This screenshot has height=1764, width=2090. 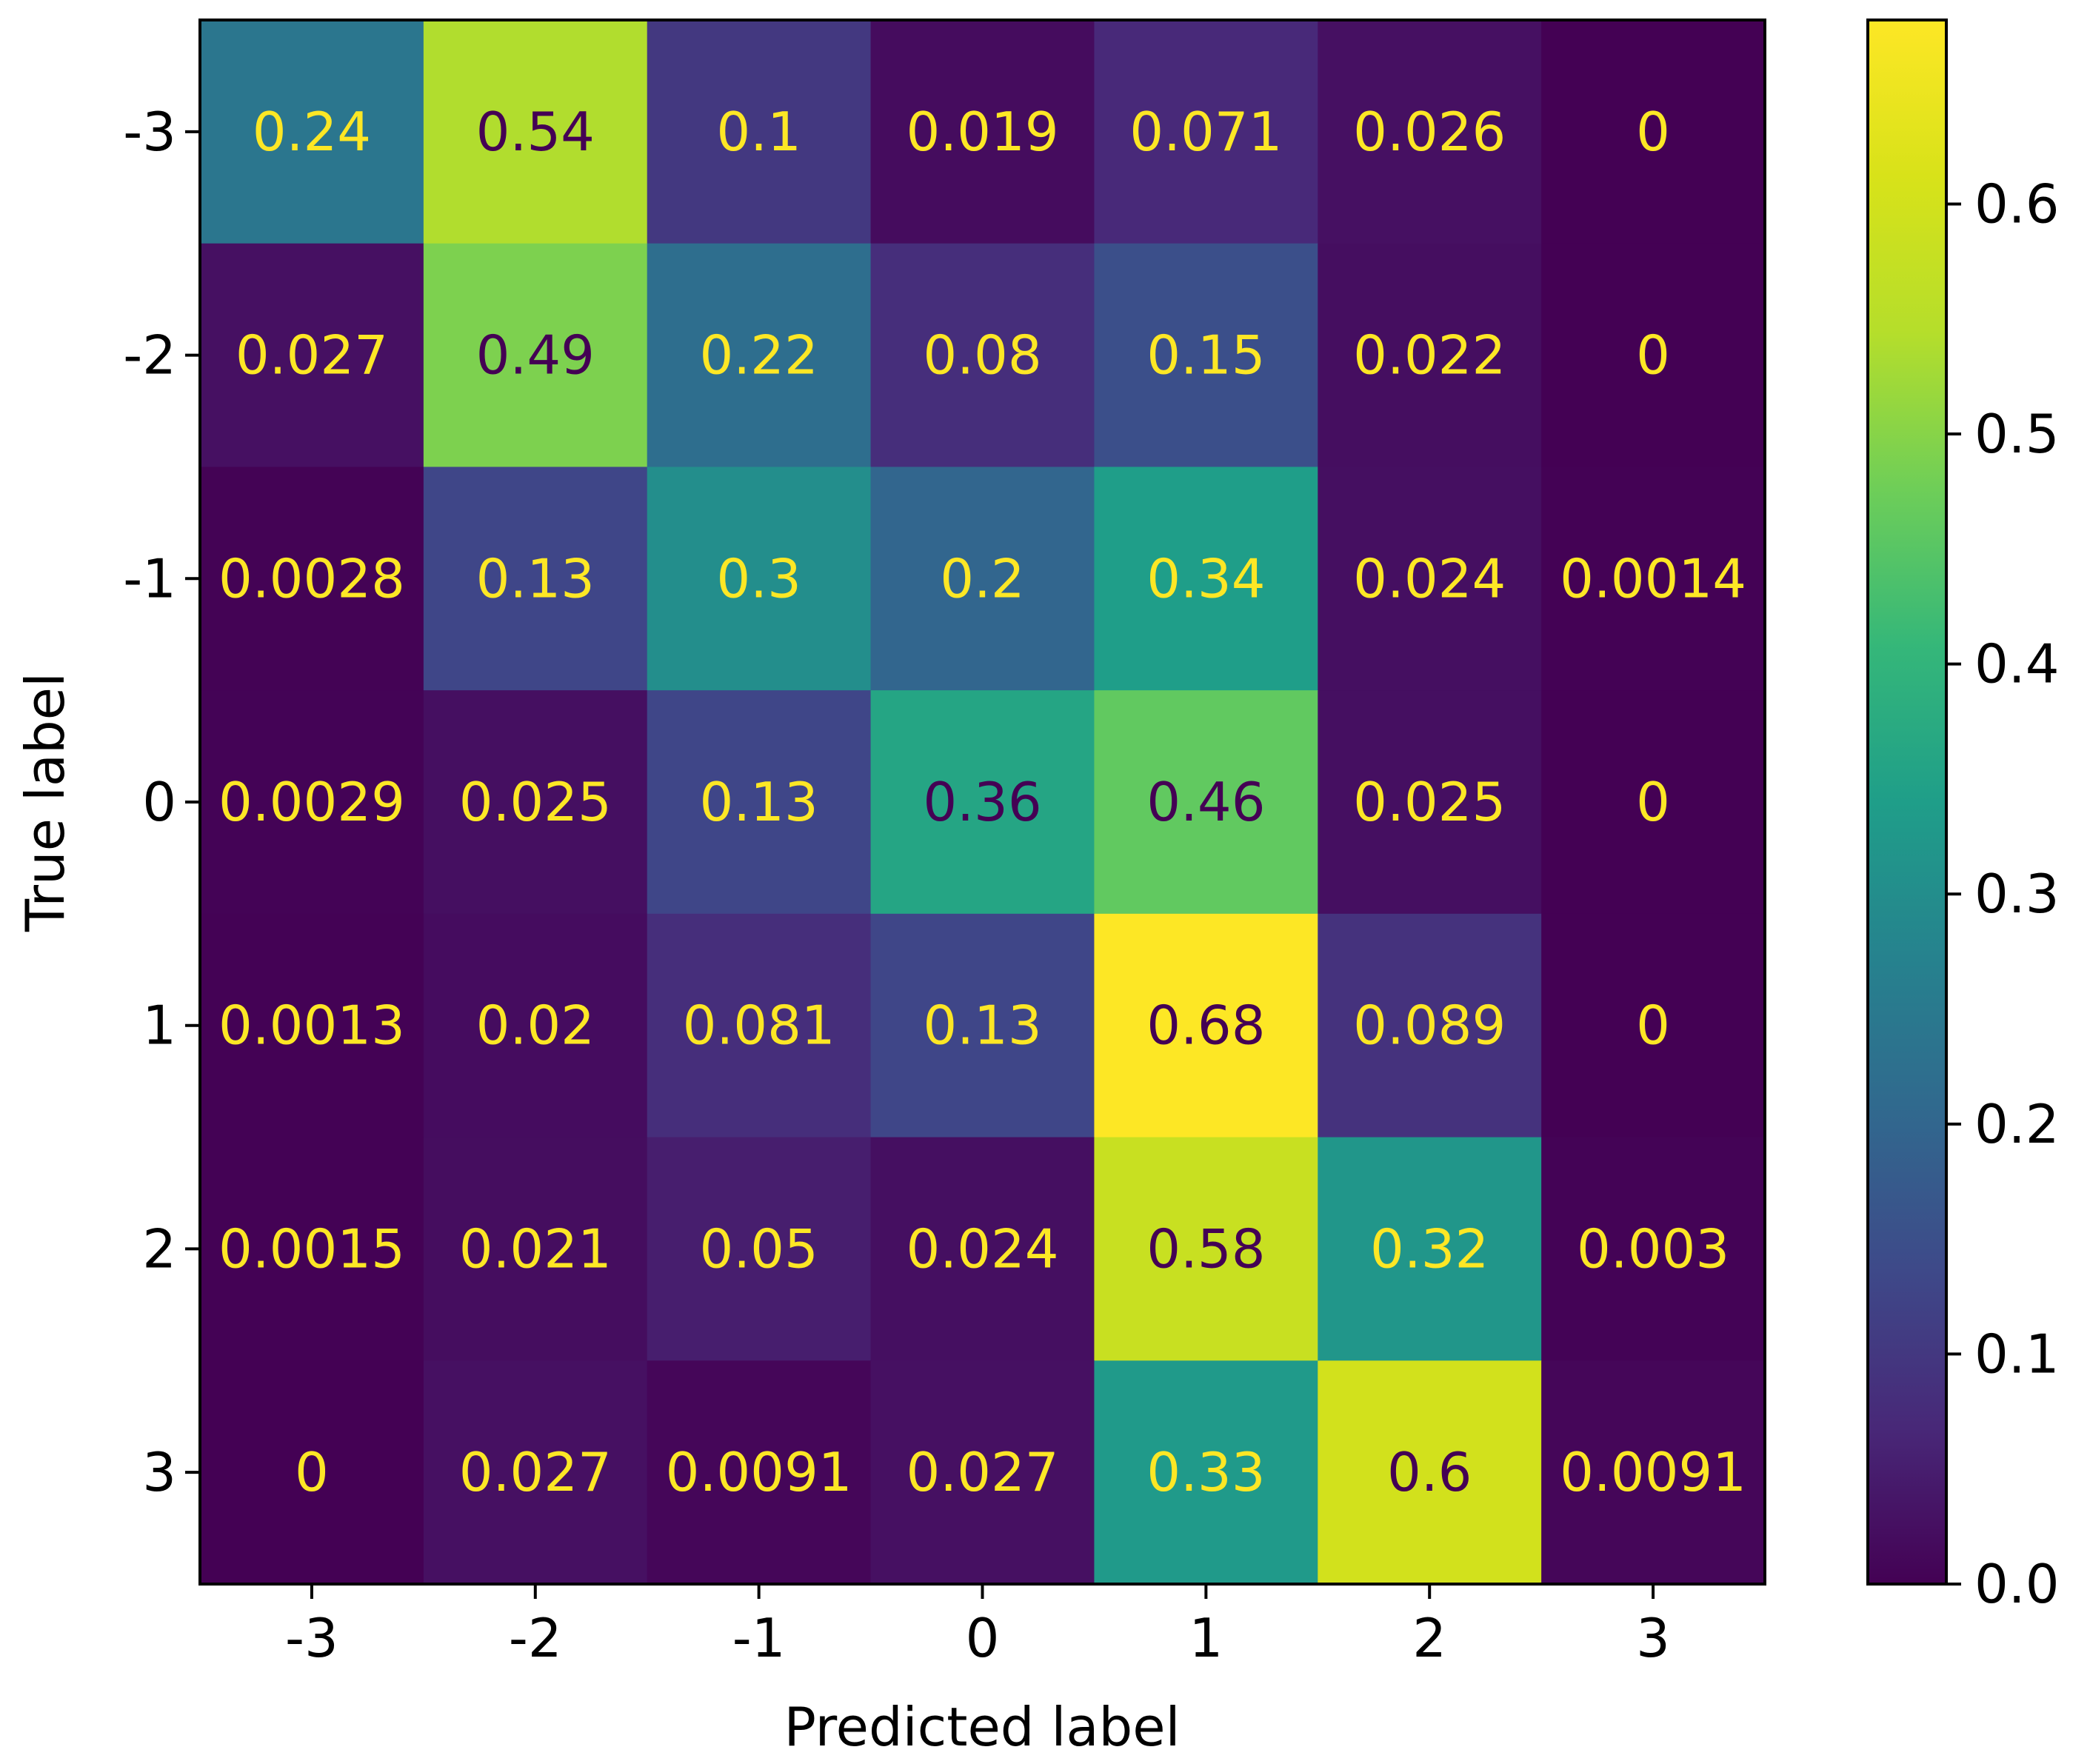 I want to click on x-tick-label: -1, so click(x=759, y=1638).